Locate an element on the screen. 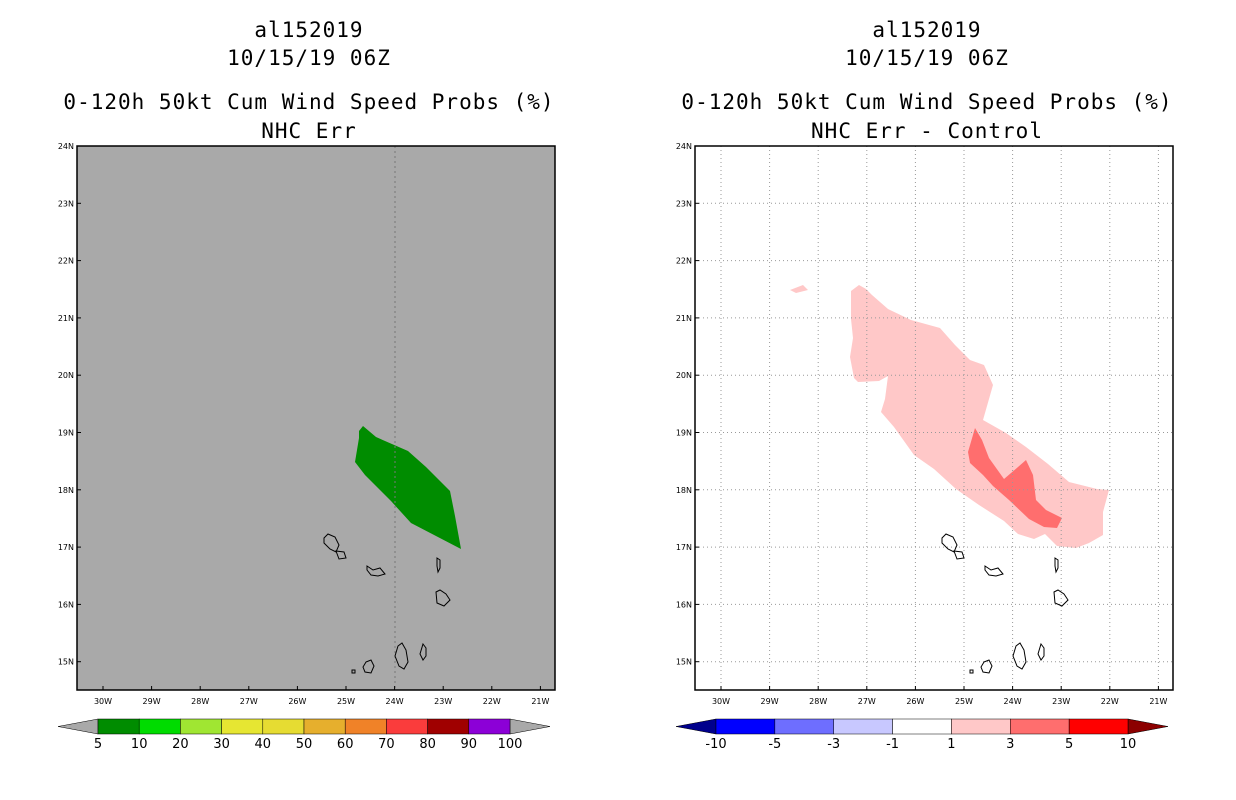  colorbar: 5 10 20 30 40 50 60 70 80 90 100 is located at coordinates (304, 735).